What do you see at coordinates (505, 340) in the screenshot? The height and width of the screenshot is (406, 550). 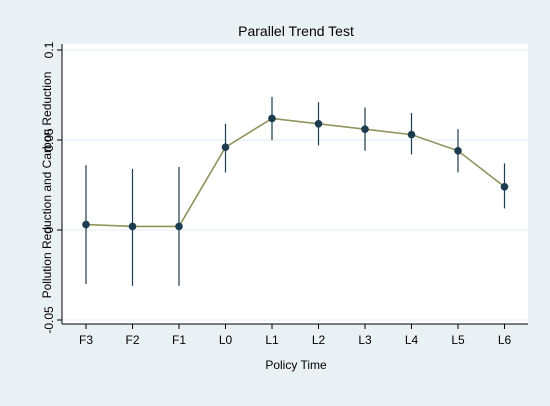 I see `x-tick-label: L6` at bounding box center [505, 340].